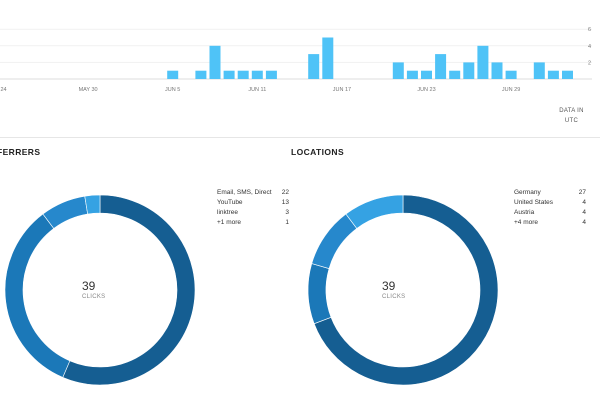 The width and height of the screenshot is (600, 400). Describe the element at coordinates (300, 137) in the screenshot. I see `section-divider` at that location.